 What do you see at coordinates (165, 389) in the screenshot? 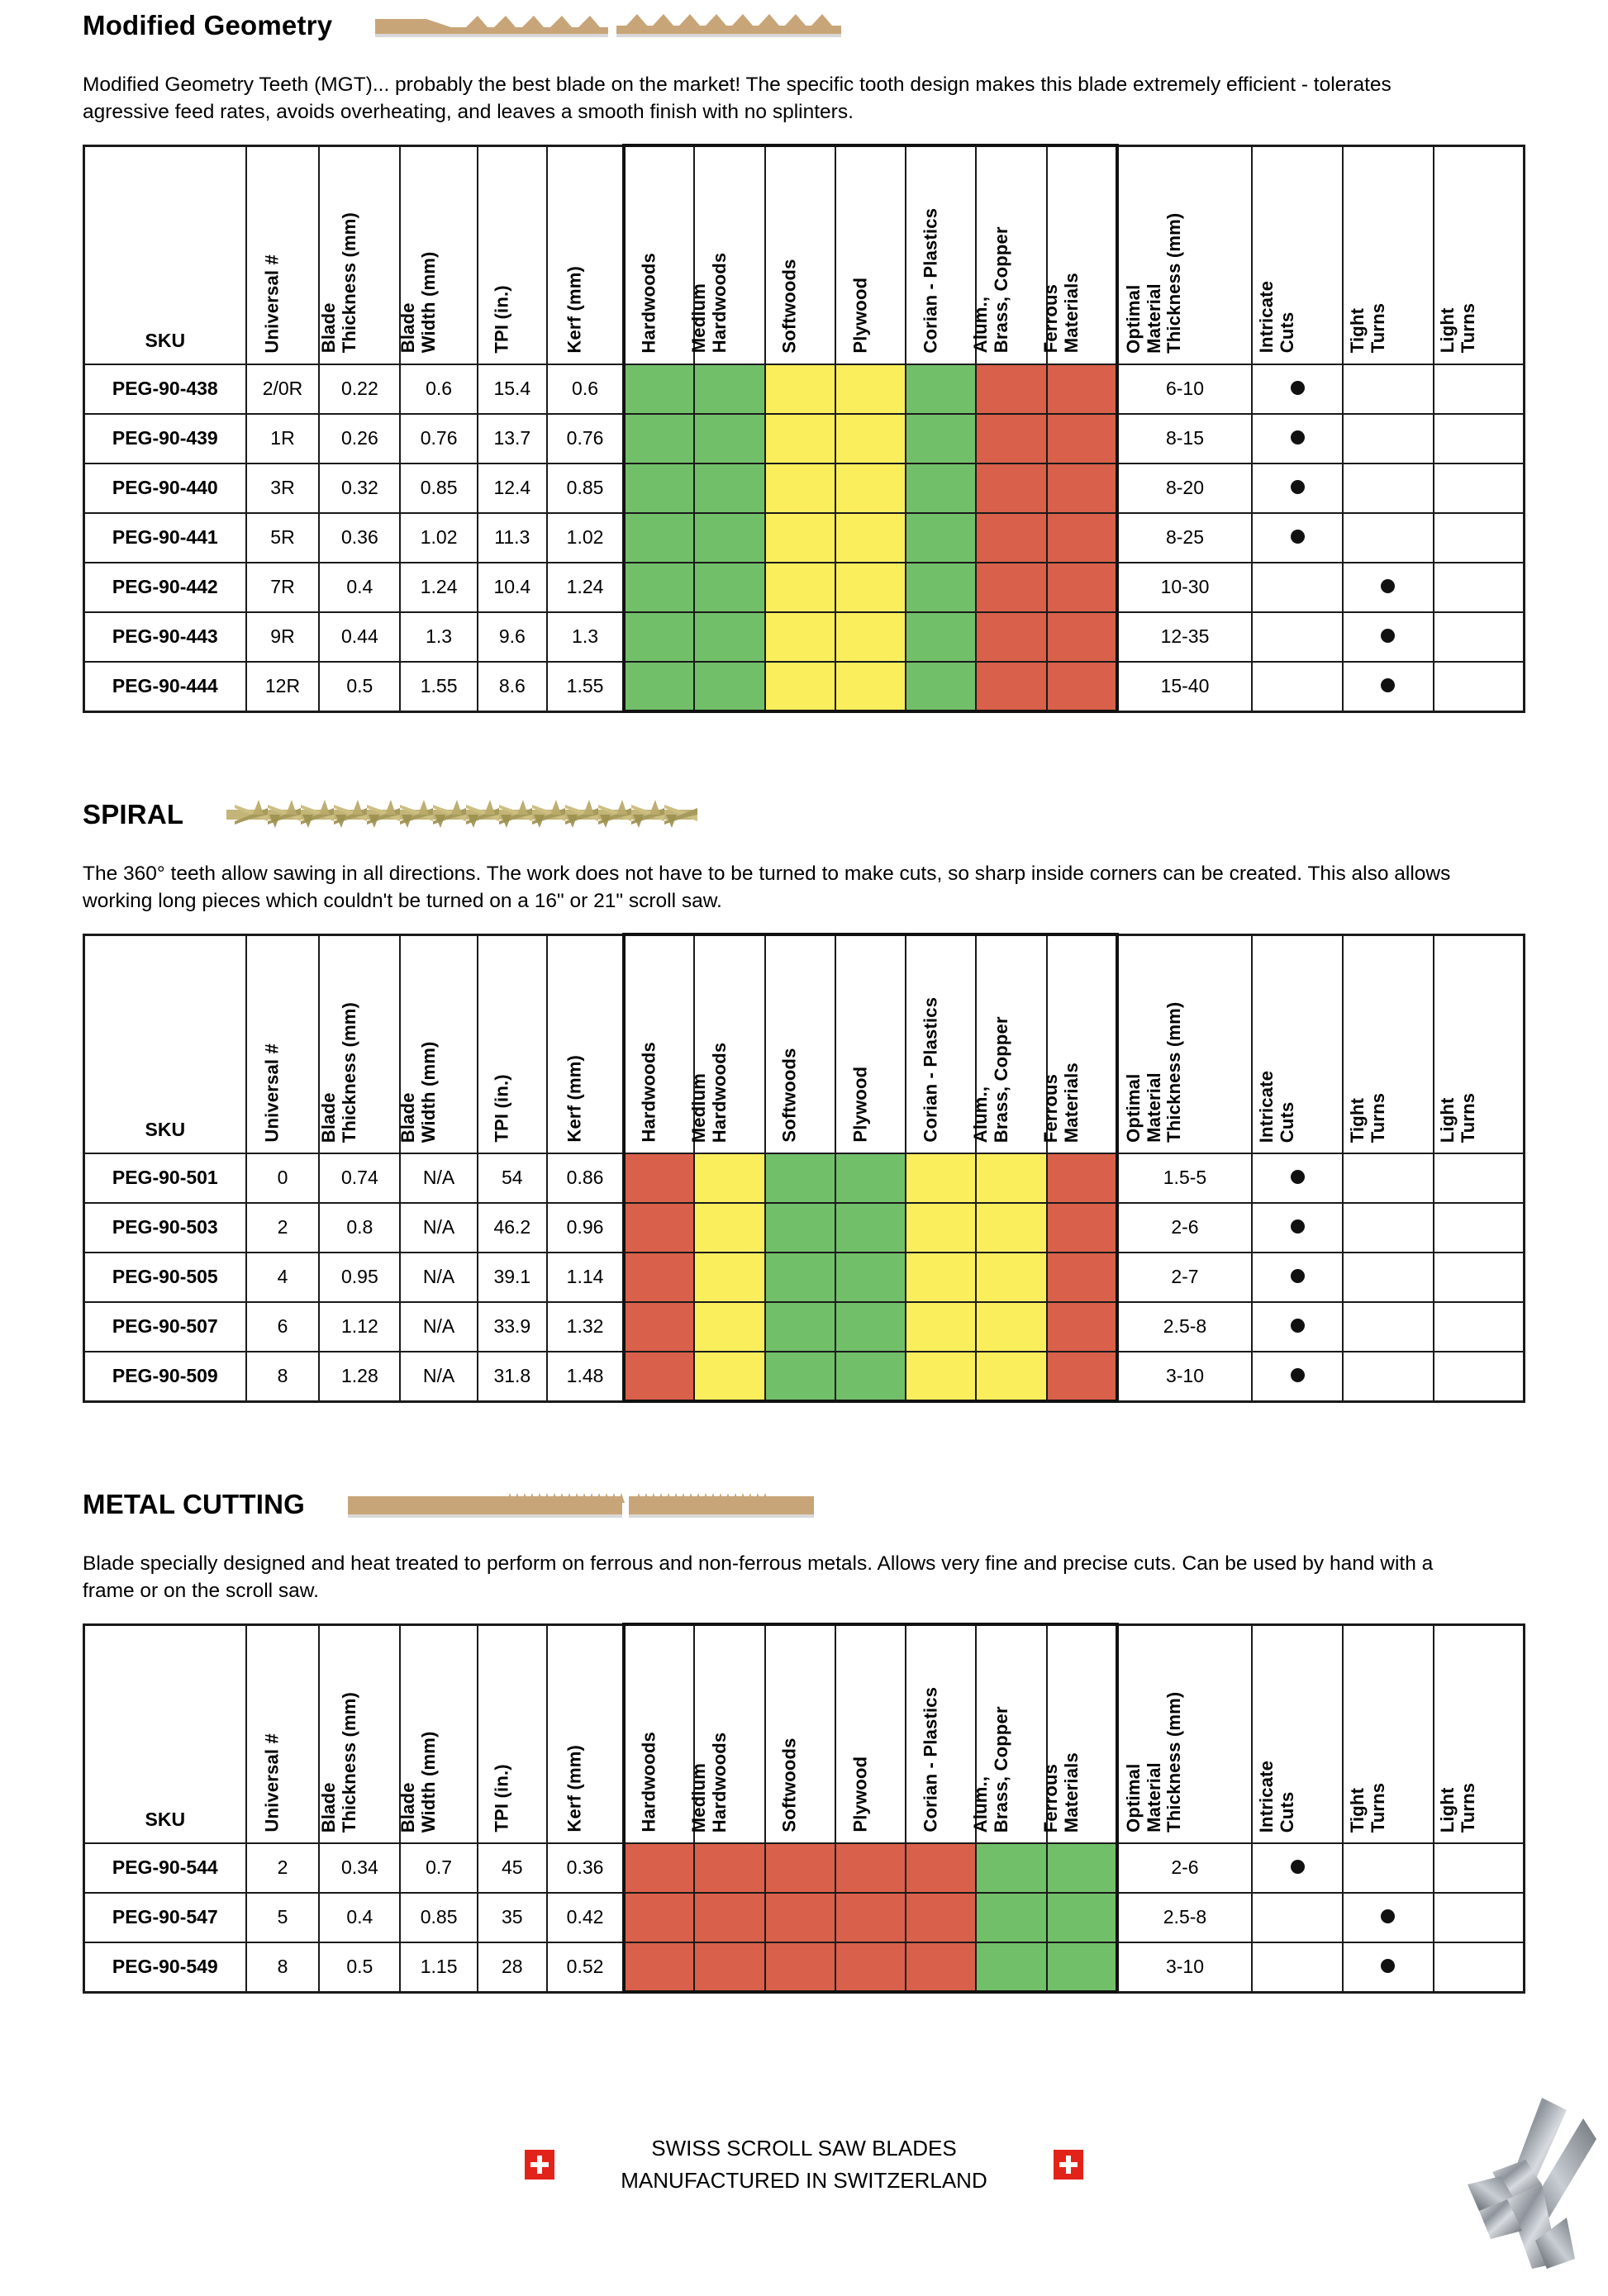
I see `cell-sku: PEG-90-438` at bounding box center [165, 389].